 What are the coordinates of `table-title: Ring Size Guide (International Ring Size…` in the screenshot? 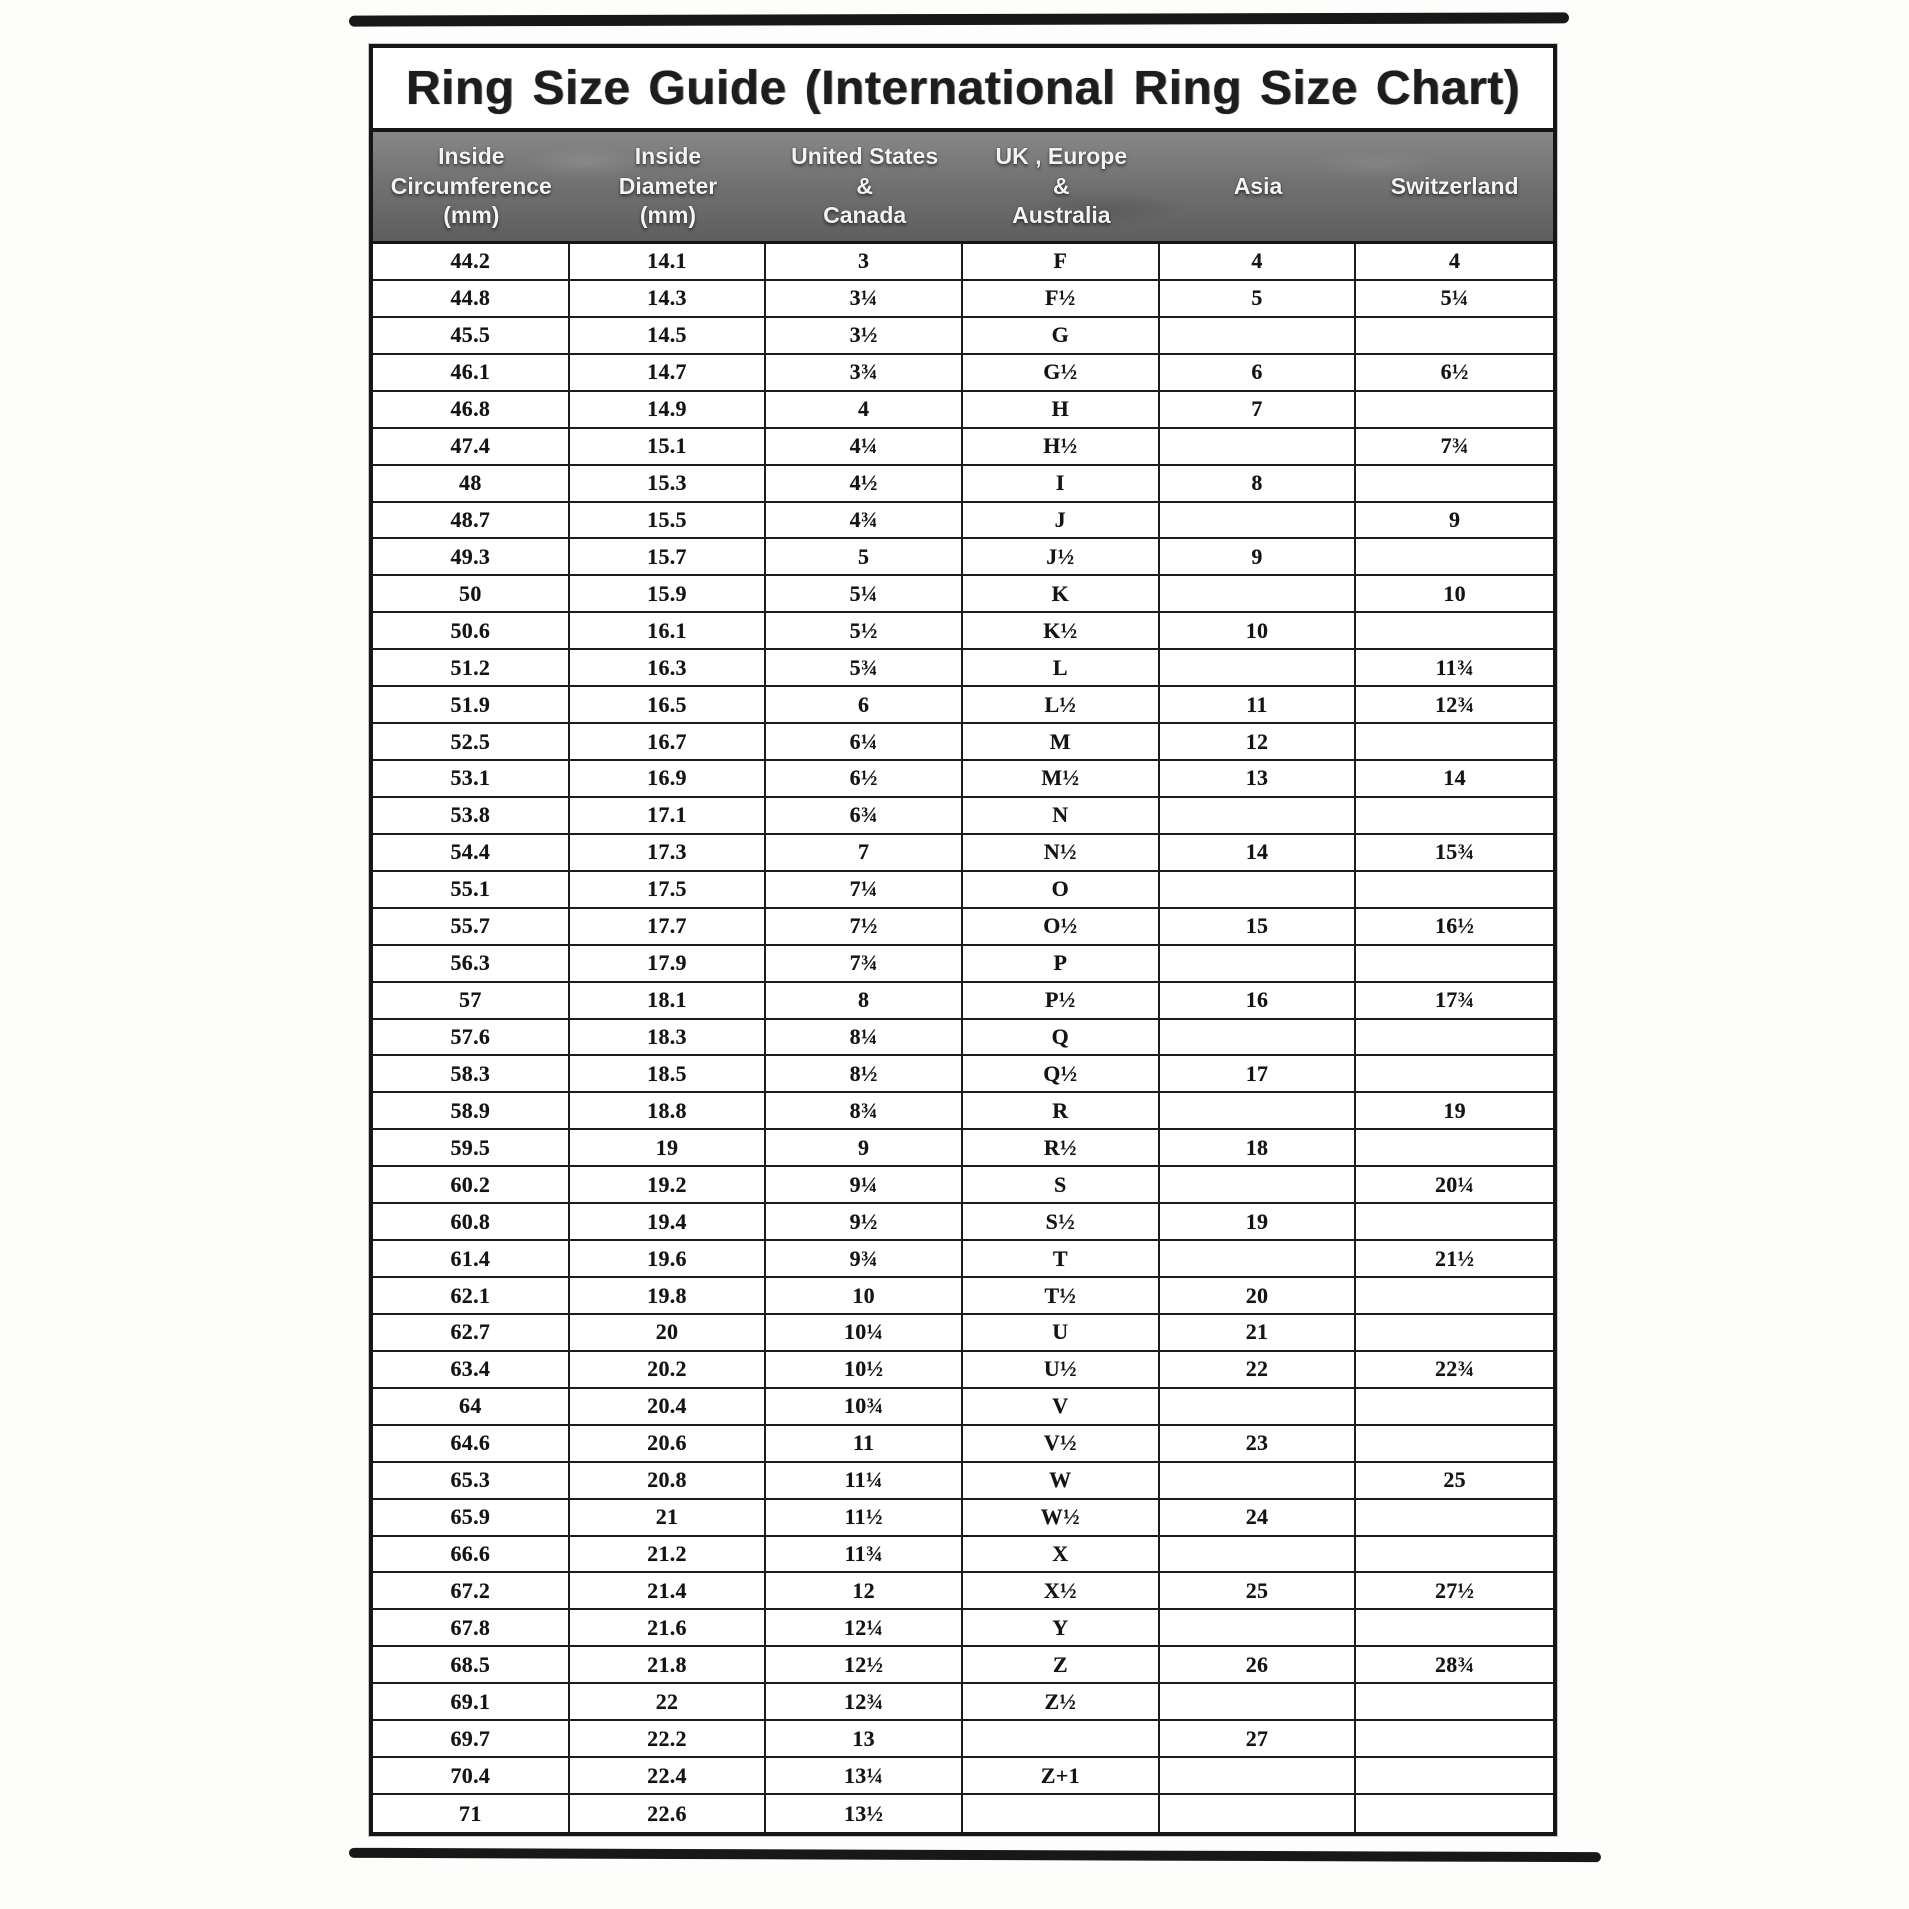 It's located at (963, 90).